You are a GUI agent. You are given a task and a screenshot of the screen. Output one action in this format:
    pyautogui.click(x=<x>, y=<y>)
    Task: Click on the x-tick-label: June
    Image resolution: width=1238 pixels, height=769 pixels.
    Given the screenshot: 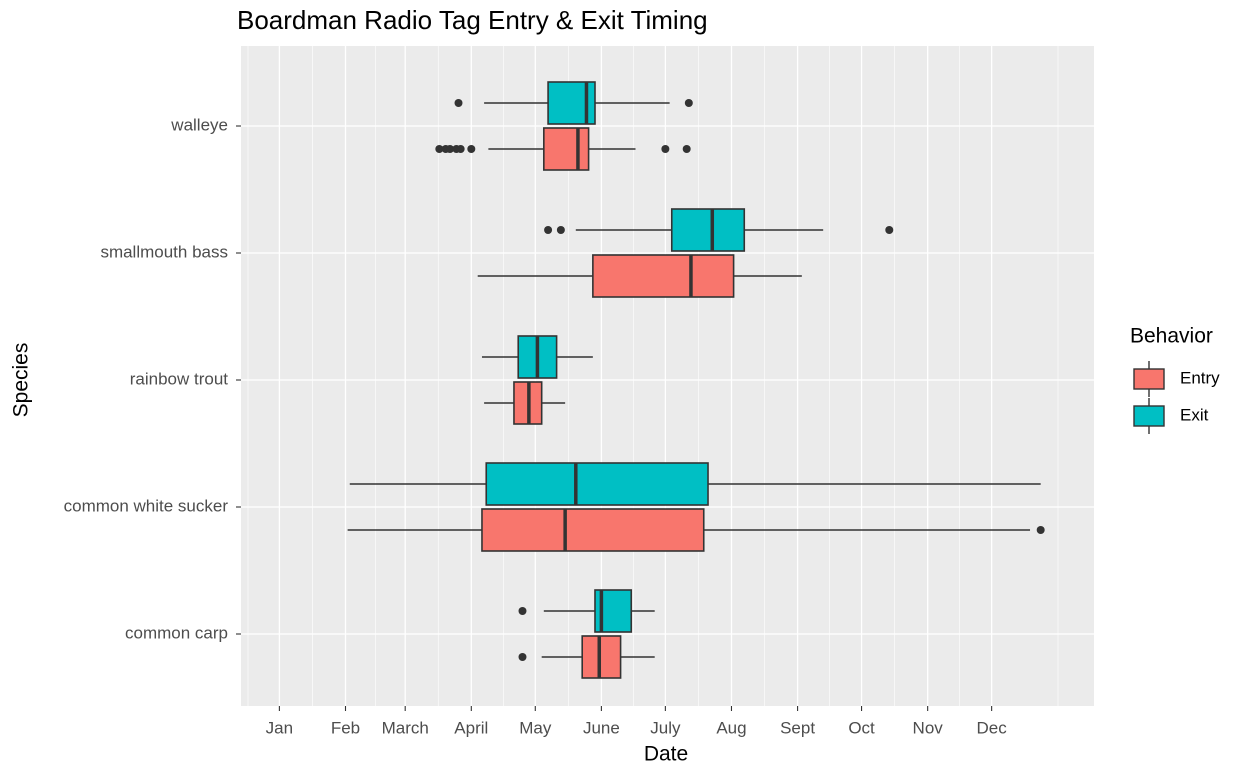 What is the action you would take?
    pyautogui.click(x=601, y=727)
    